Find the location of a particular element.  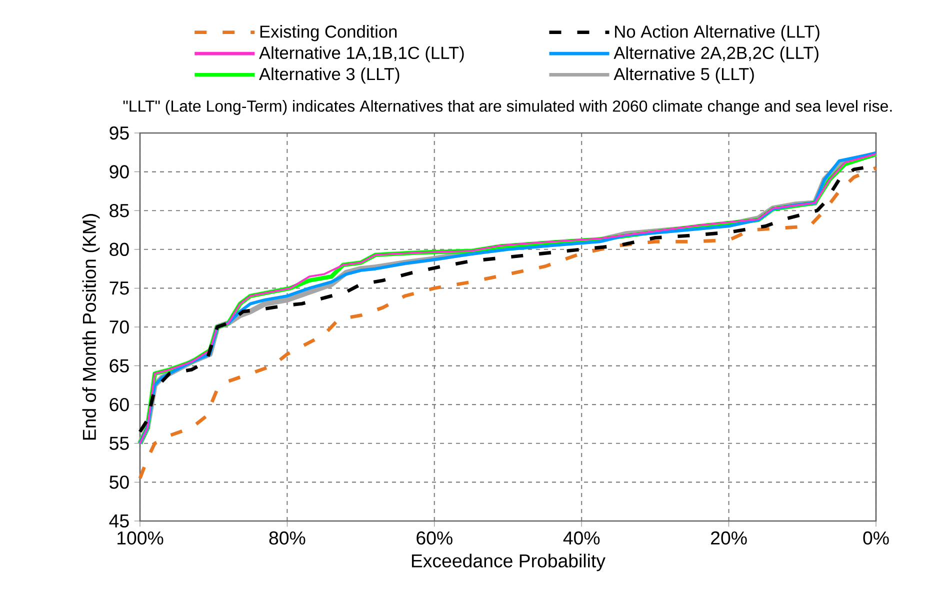

x-tick-label: 100% is located at coordinates (141, 538).